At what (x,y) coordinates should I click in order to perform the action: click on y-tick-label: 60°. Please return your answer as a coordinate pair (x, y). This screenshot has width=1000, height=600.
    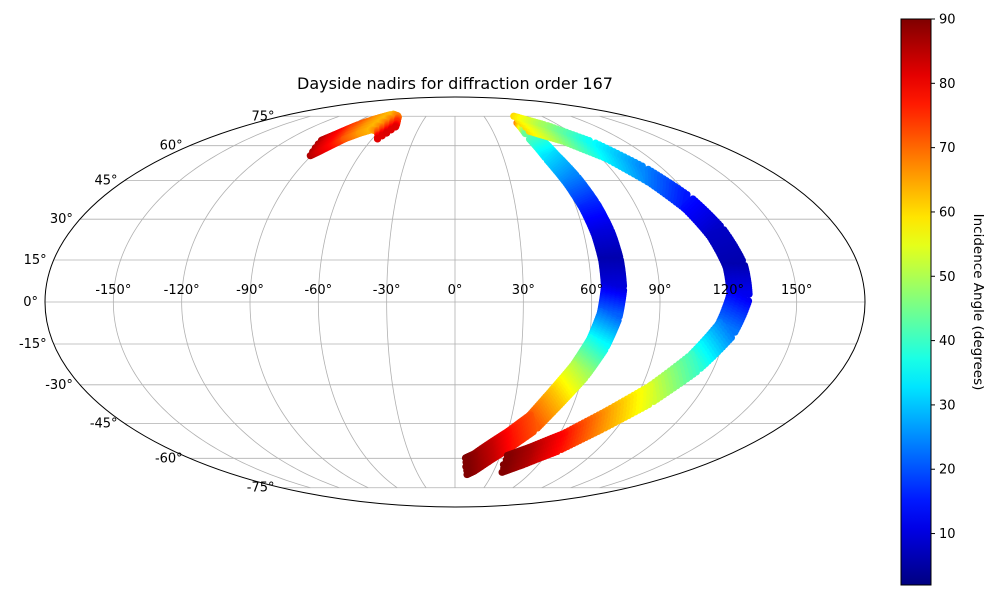
    Looking at the image, I should click on (171, 146).